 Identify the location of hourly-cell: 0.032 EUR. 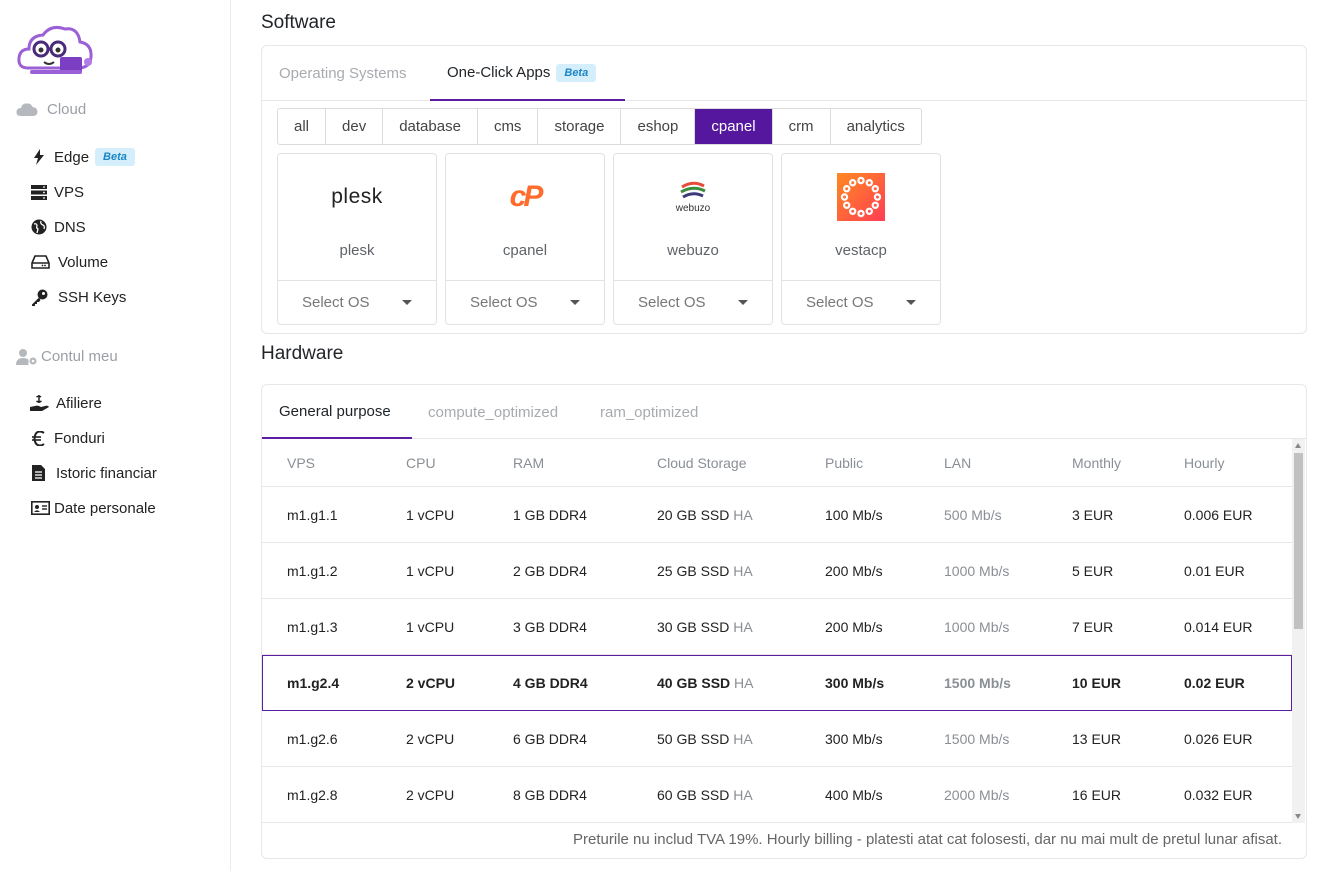
(1218, 794).